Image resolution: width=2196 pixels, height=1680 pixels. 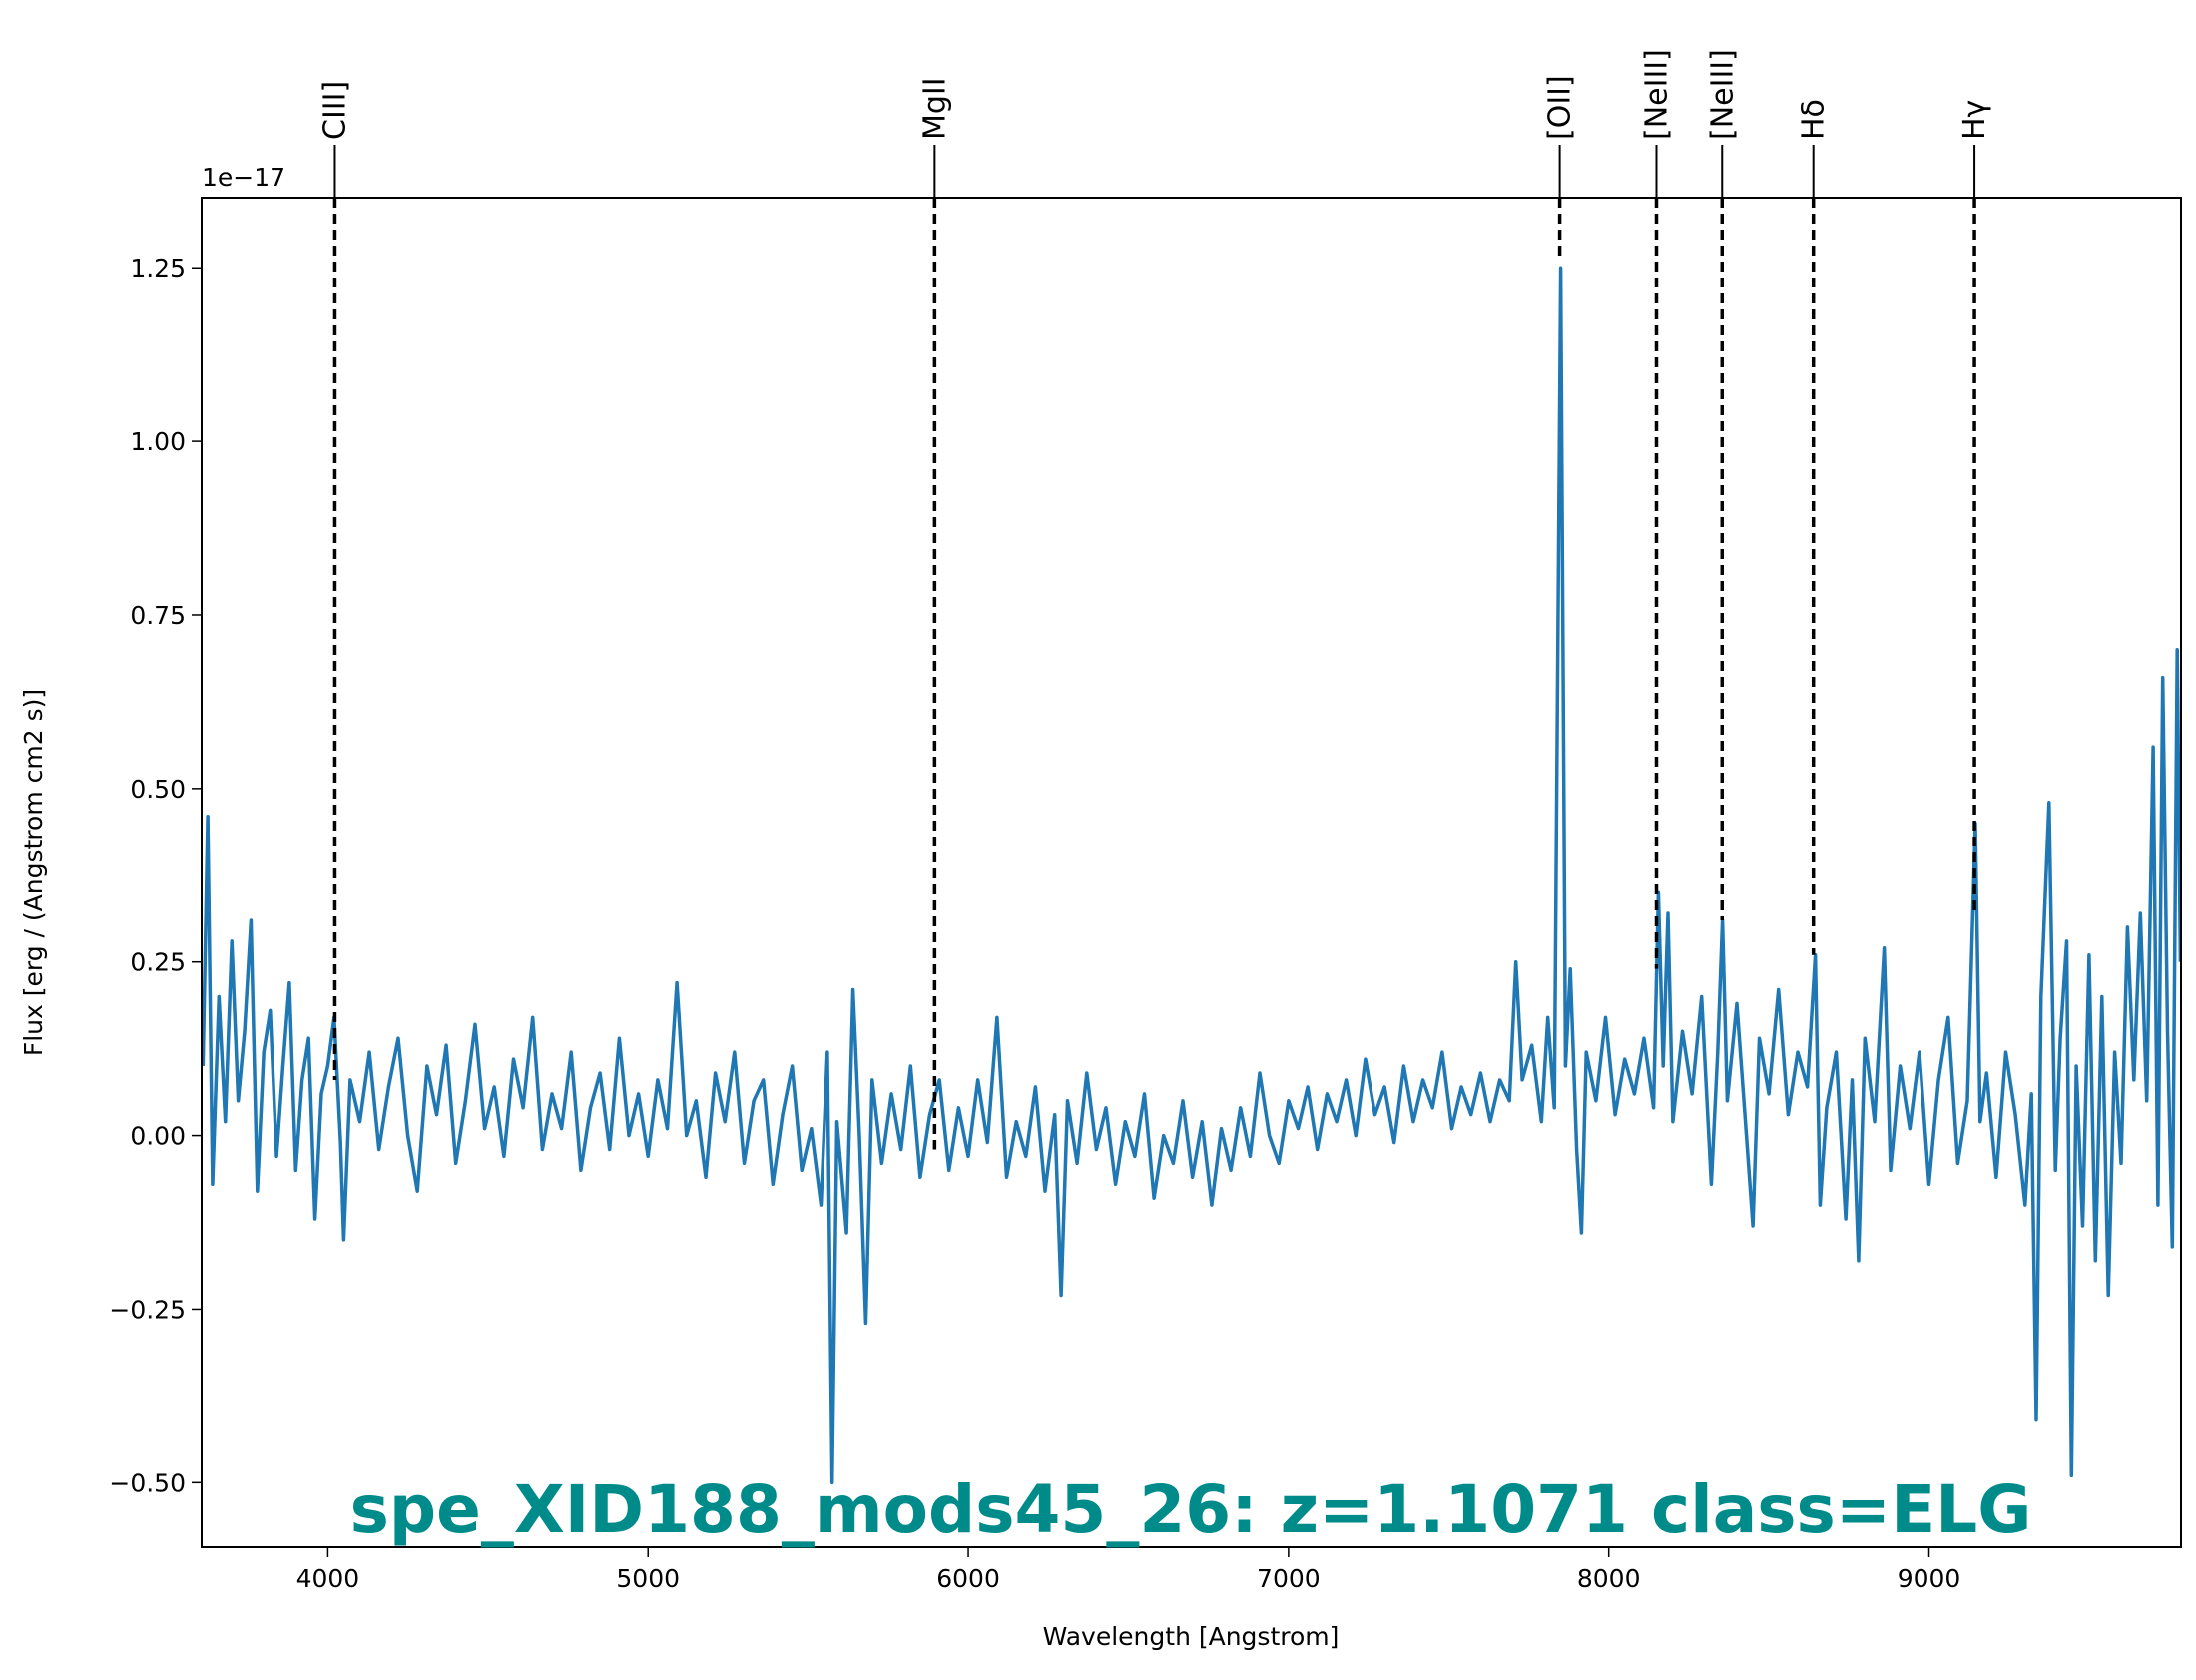 What do you see at coordinates (1289, 1578) in the screenshot?
I see `x-tick-label: 7000` at bounding box center [1289, 1578].